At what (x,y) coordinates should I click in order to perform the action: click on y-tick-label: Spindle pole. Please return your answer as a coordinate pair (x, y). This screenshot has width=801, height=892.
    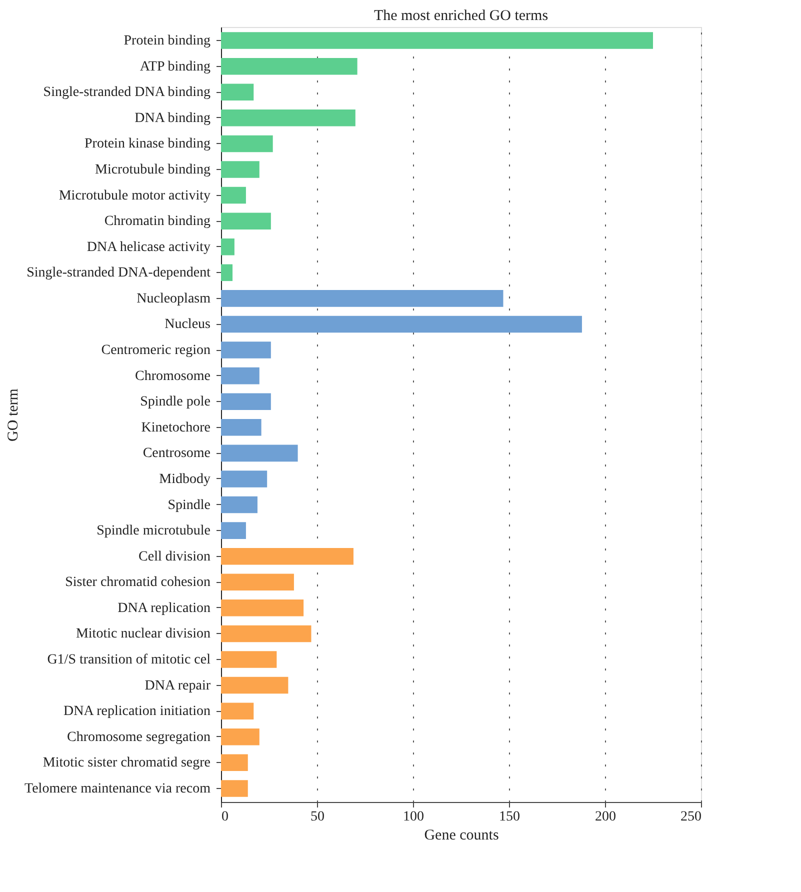
    Looking at the image, I should click on (175, 402).